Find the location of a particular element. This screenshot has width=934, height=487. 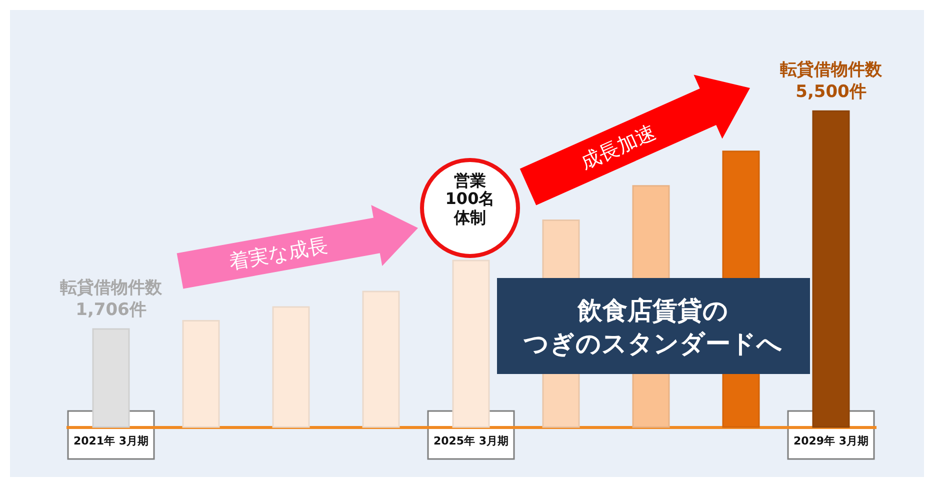

x-tick-label: 2021年 3月期 is located at coordinates (111, 441).